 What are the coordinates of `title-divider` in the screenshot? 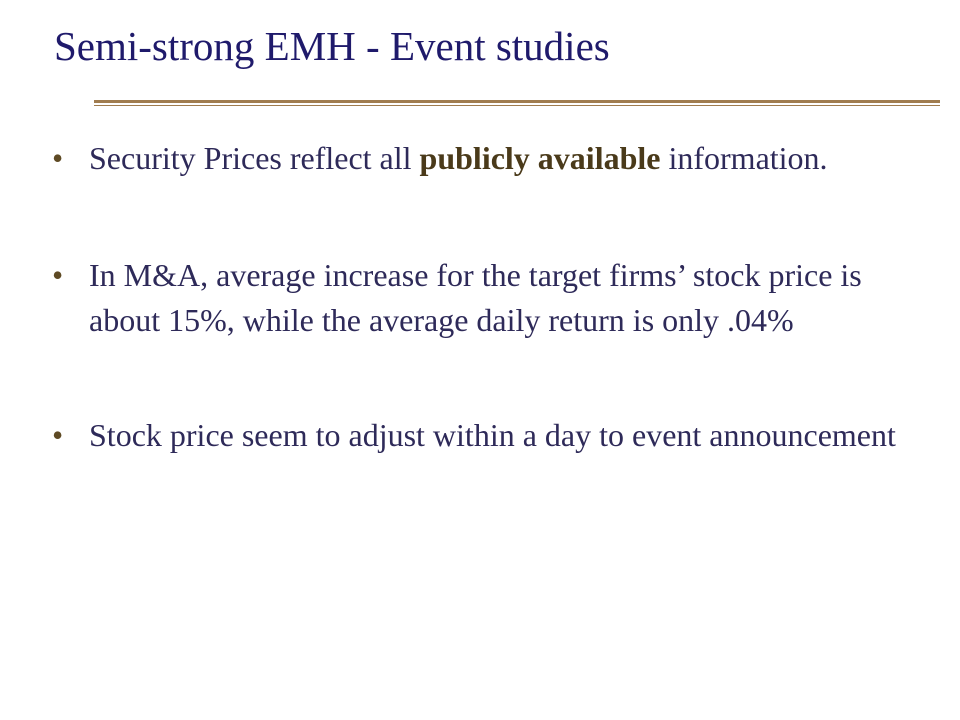 It's located at (517, 103).